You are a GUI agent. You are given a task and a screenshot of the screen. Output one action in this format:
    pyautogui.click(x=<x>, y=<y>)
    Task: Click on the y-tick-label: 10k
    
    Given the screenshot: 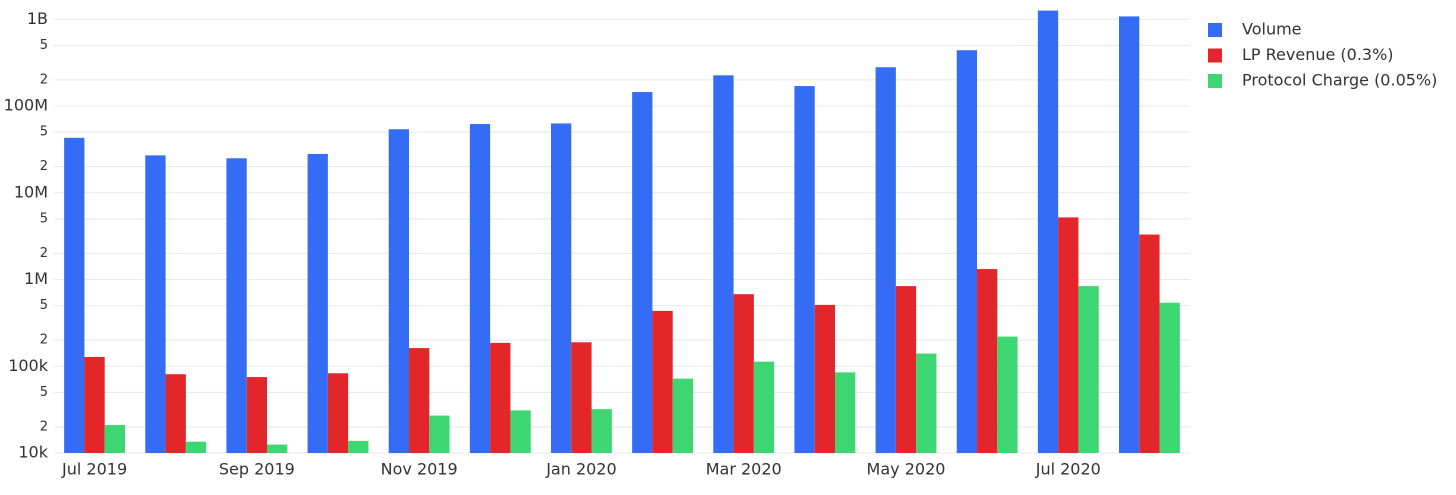 What is the action you would take?
    pyautogui.click(x=33, y=452)
    